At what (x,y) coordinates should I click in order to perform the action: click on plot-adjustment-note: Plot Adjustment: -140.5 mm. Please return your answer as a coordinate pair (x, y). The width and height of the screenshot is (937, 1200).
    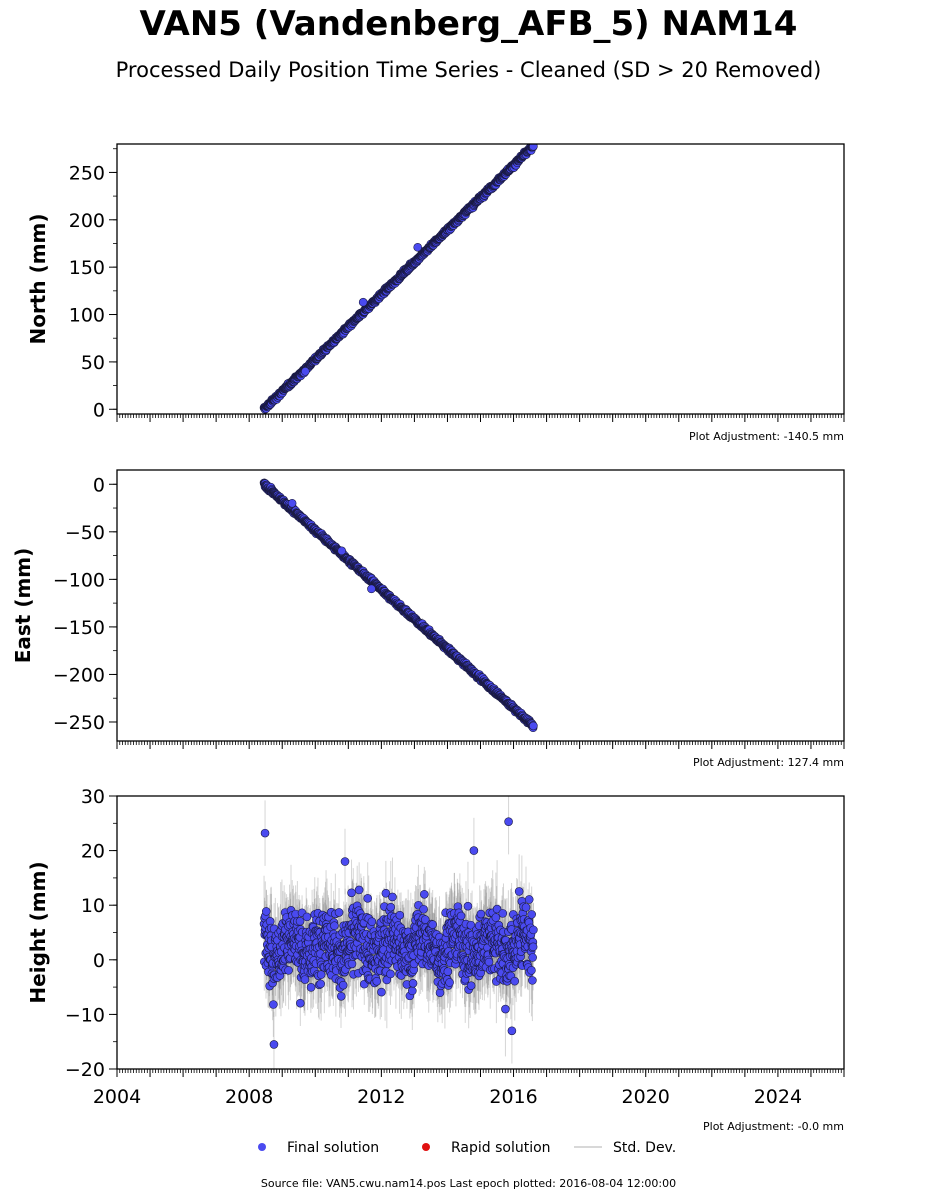
    Looking at the image, I should click on (766, 436).